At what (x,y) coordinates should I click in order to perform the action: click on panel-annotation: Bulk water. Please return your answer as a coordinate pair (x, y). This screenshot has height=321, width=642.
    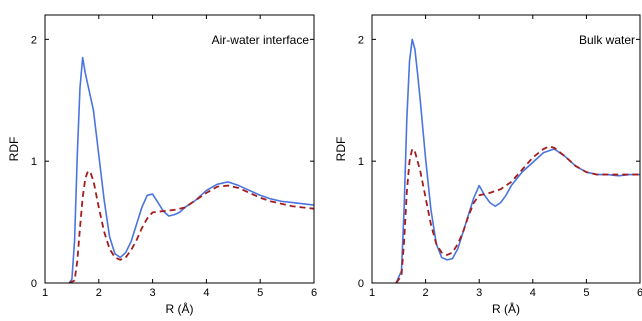
    Looking at the image, I should click on (607, 40).